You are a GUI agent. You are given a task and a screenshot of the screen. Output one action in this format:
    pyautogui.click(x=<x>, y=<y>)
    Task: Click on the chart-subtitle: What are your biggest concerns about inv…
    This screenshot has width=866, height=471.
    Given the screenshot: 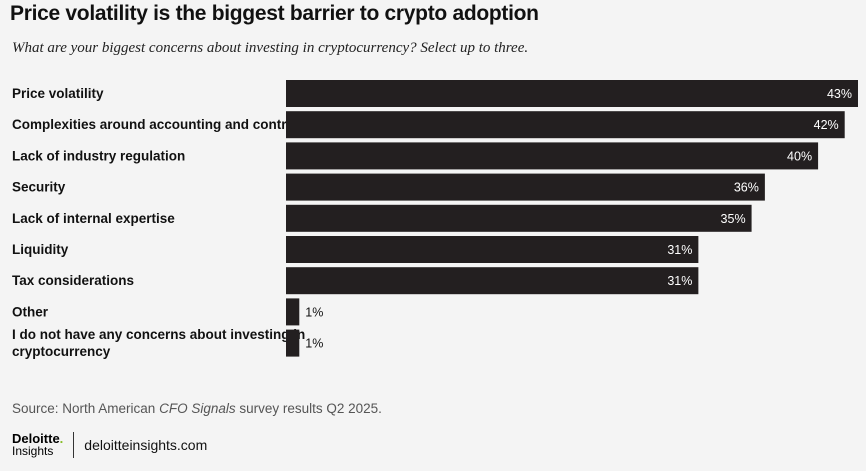 What is the action you would take?
    pyautogui.click(x=270, y=48)
    